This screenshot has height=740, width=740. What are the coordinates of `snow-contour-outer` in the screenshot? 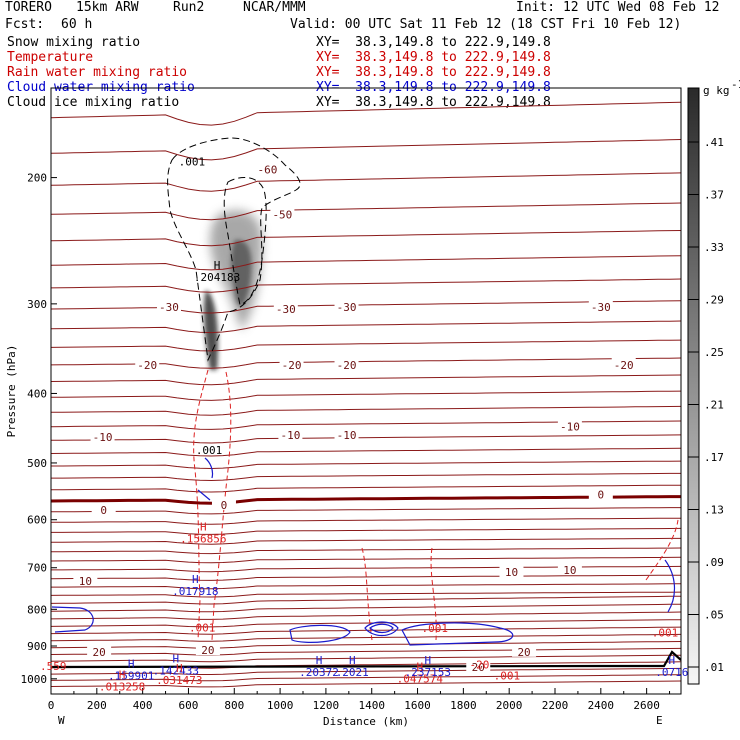 It's located at (234, 249).